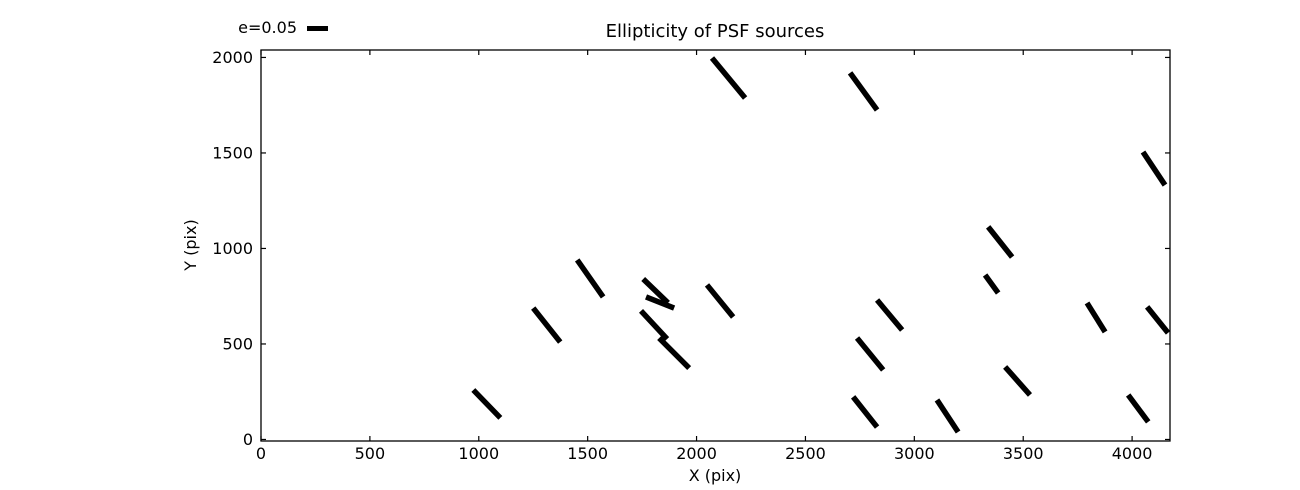 The width and height of the screenshot is (1300, 490). I want to click on y-axis-label: Y (pix), so click(190, 245).